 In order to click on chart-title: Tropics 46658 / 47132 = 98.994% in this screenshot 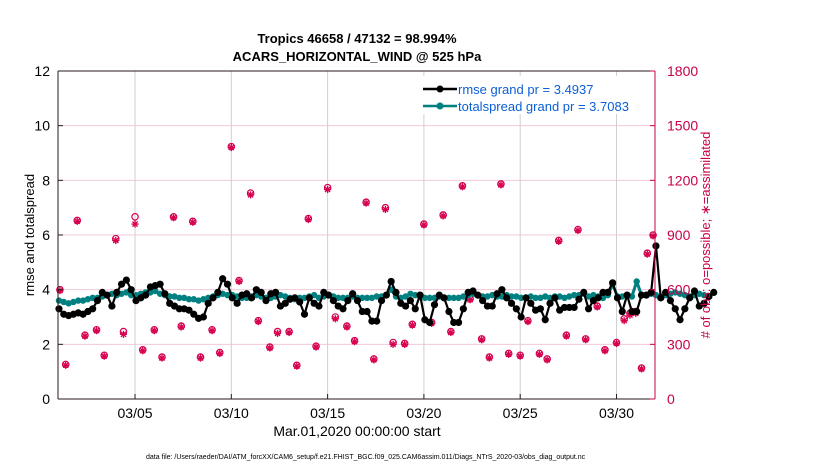, I will do `click(357, 38)`.